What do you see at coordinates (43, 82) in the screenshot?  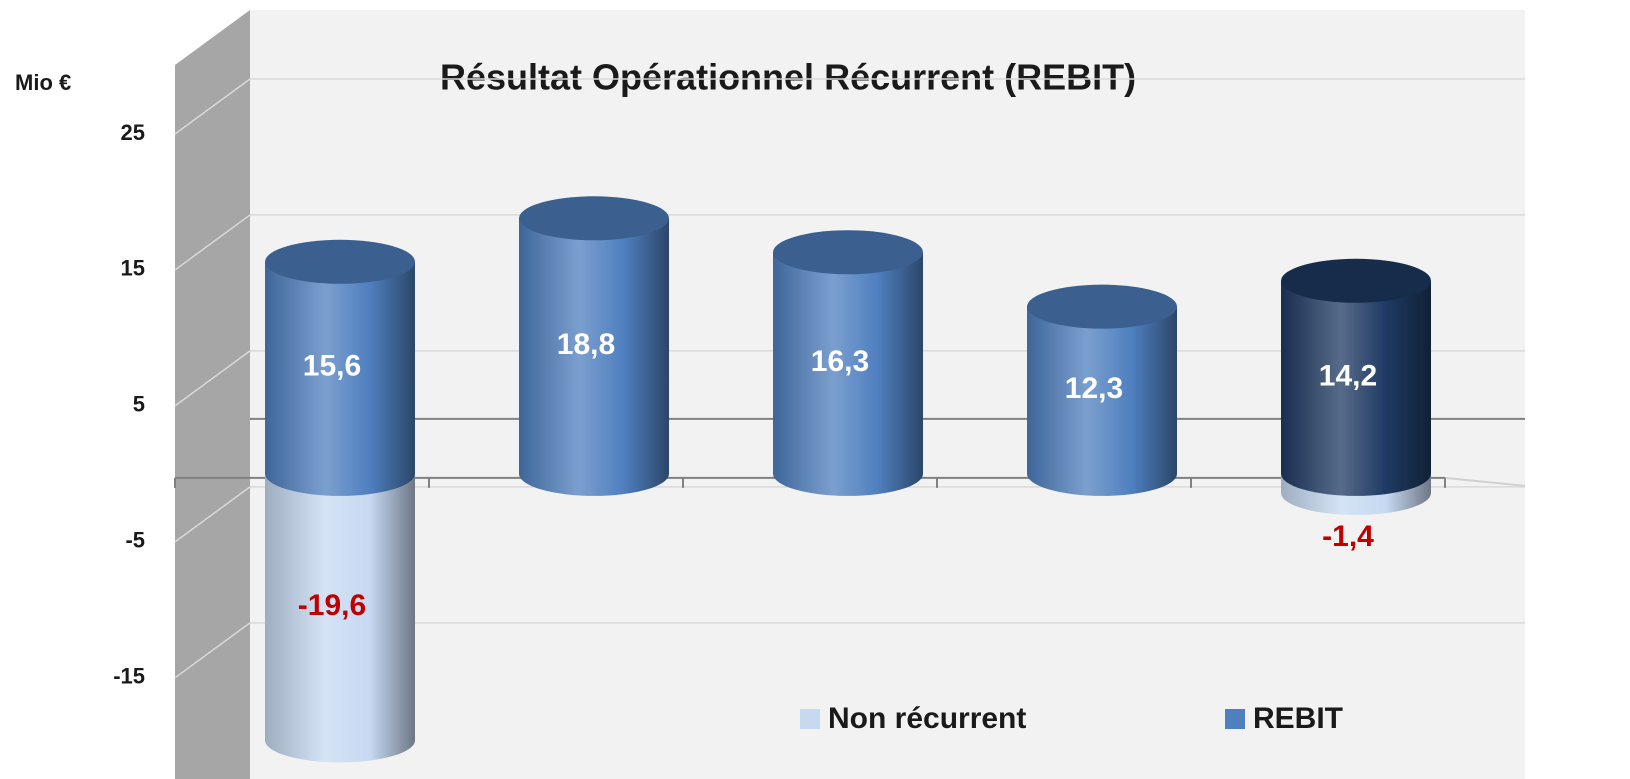 I see `y-axis-label: Mio €` at bounding box center [43, 82].